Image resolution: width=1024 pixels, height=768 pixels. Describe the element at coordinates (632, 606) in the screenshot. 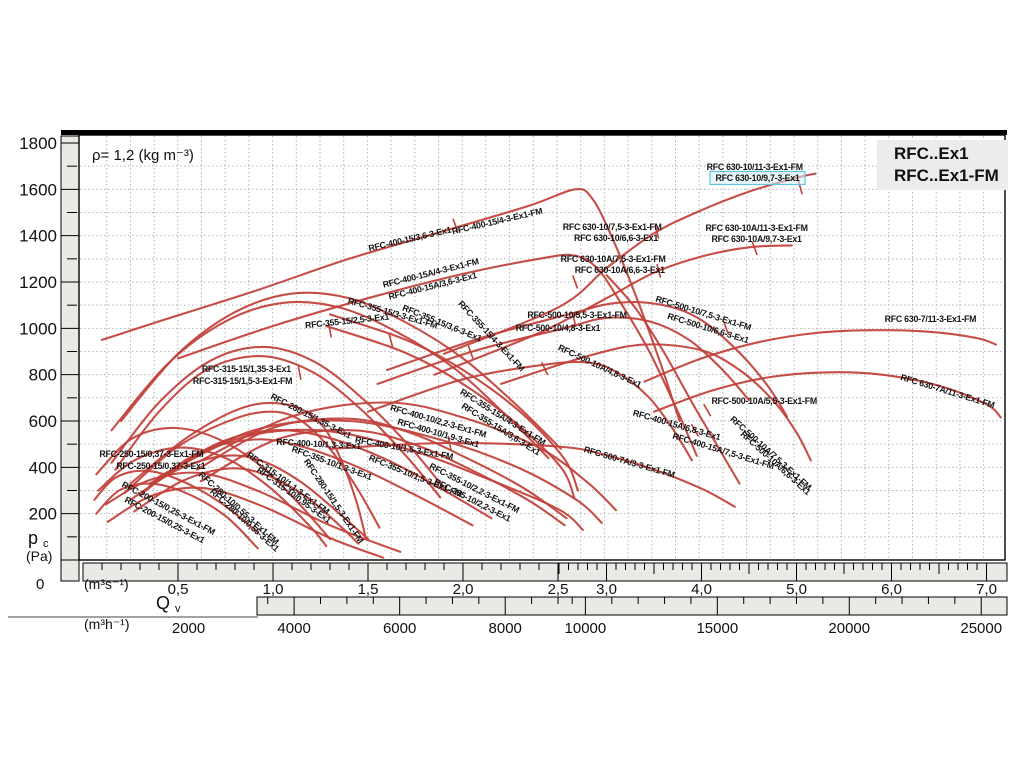

I see `x-axis-ruler-band-m3h` at that location.